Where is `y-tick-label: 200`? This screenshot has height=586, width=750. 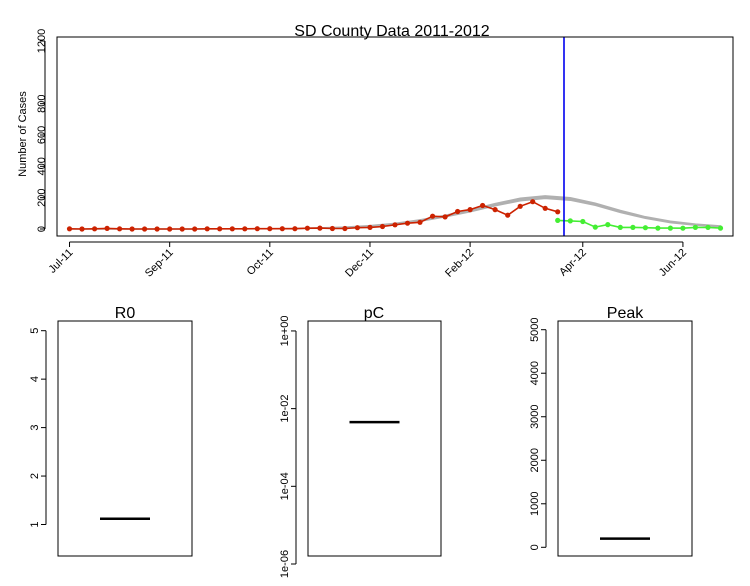 y-tick-label: 200 is located at coordinates (42, 198).